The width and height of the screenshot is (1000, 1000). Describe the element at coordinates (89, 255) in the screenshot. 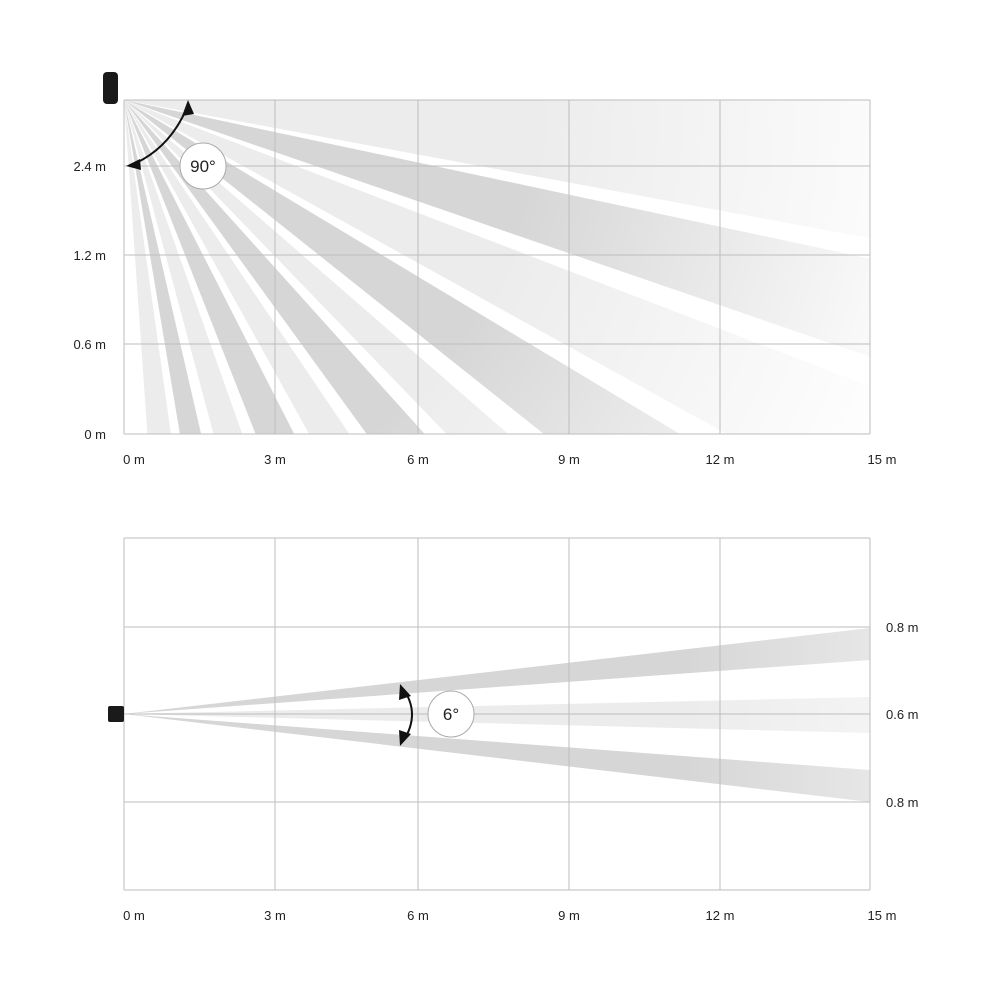

I see `y-tick-label: 1.2 m` at that location.